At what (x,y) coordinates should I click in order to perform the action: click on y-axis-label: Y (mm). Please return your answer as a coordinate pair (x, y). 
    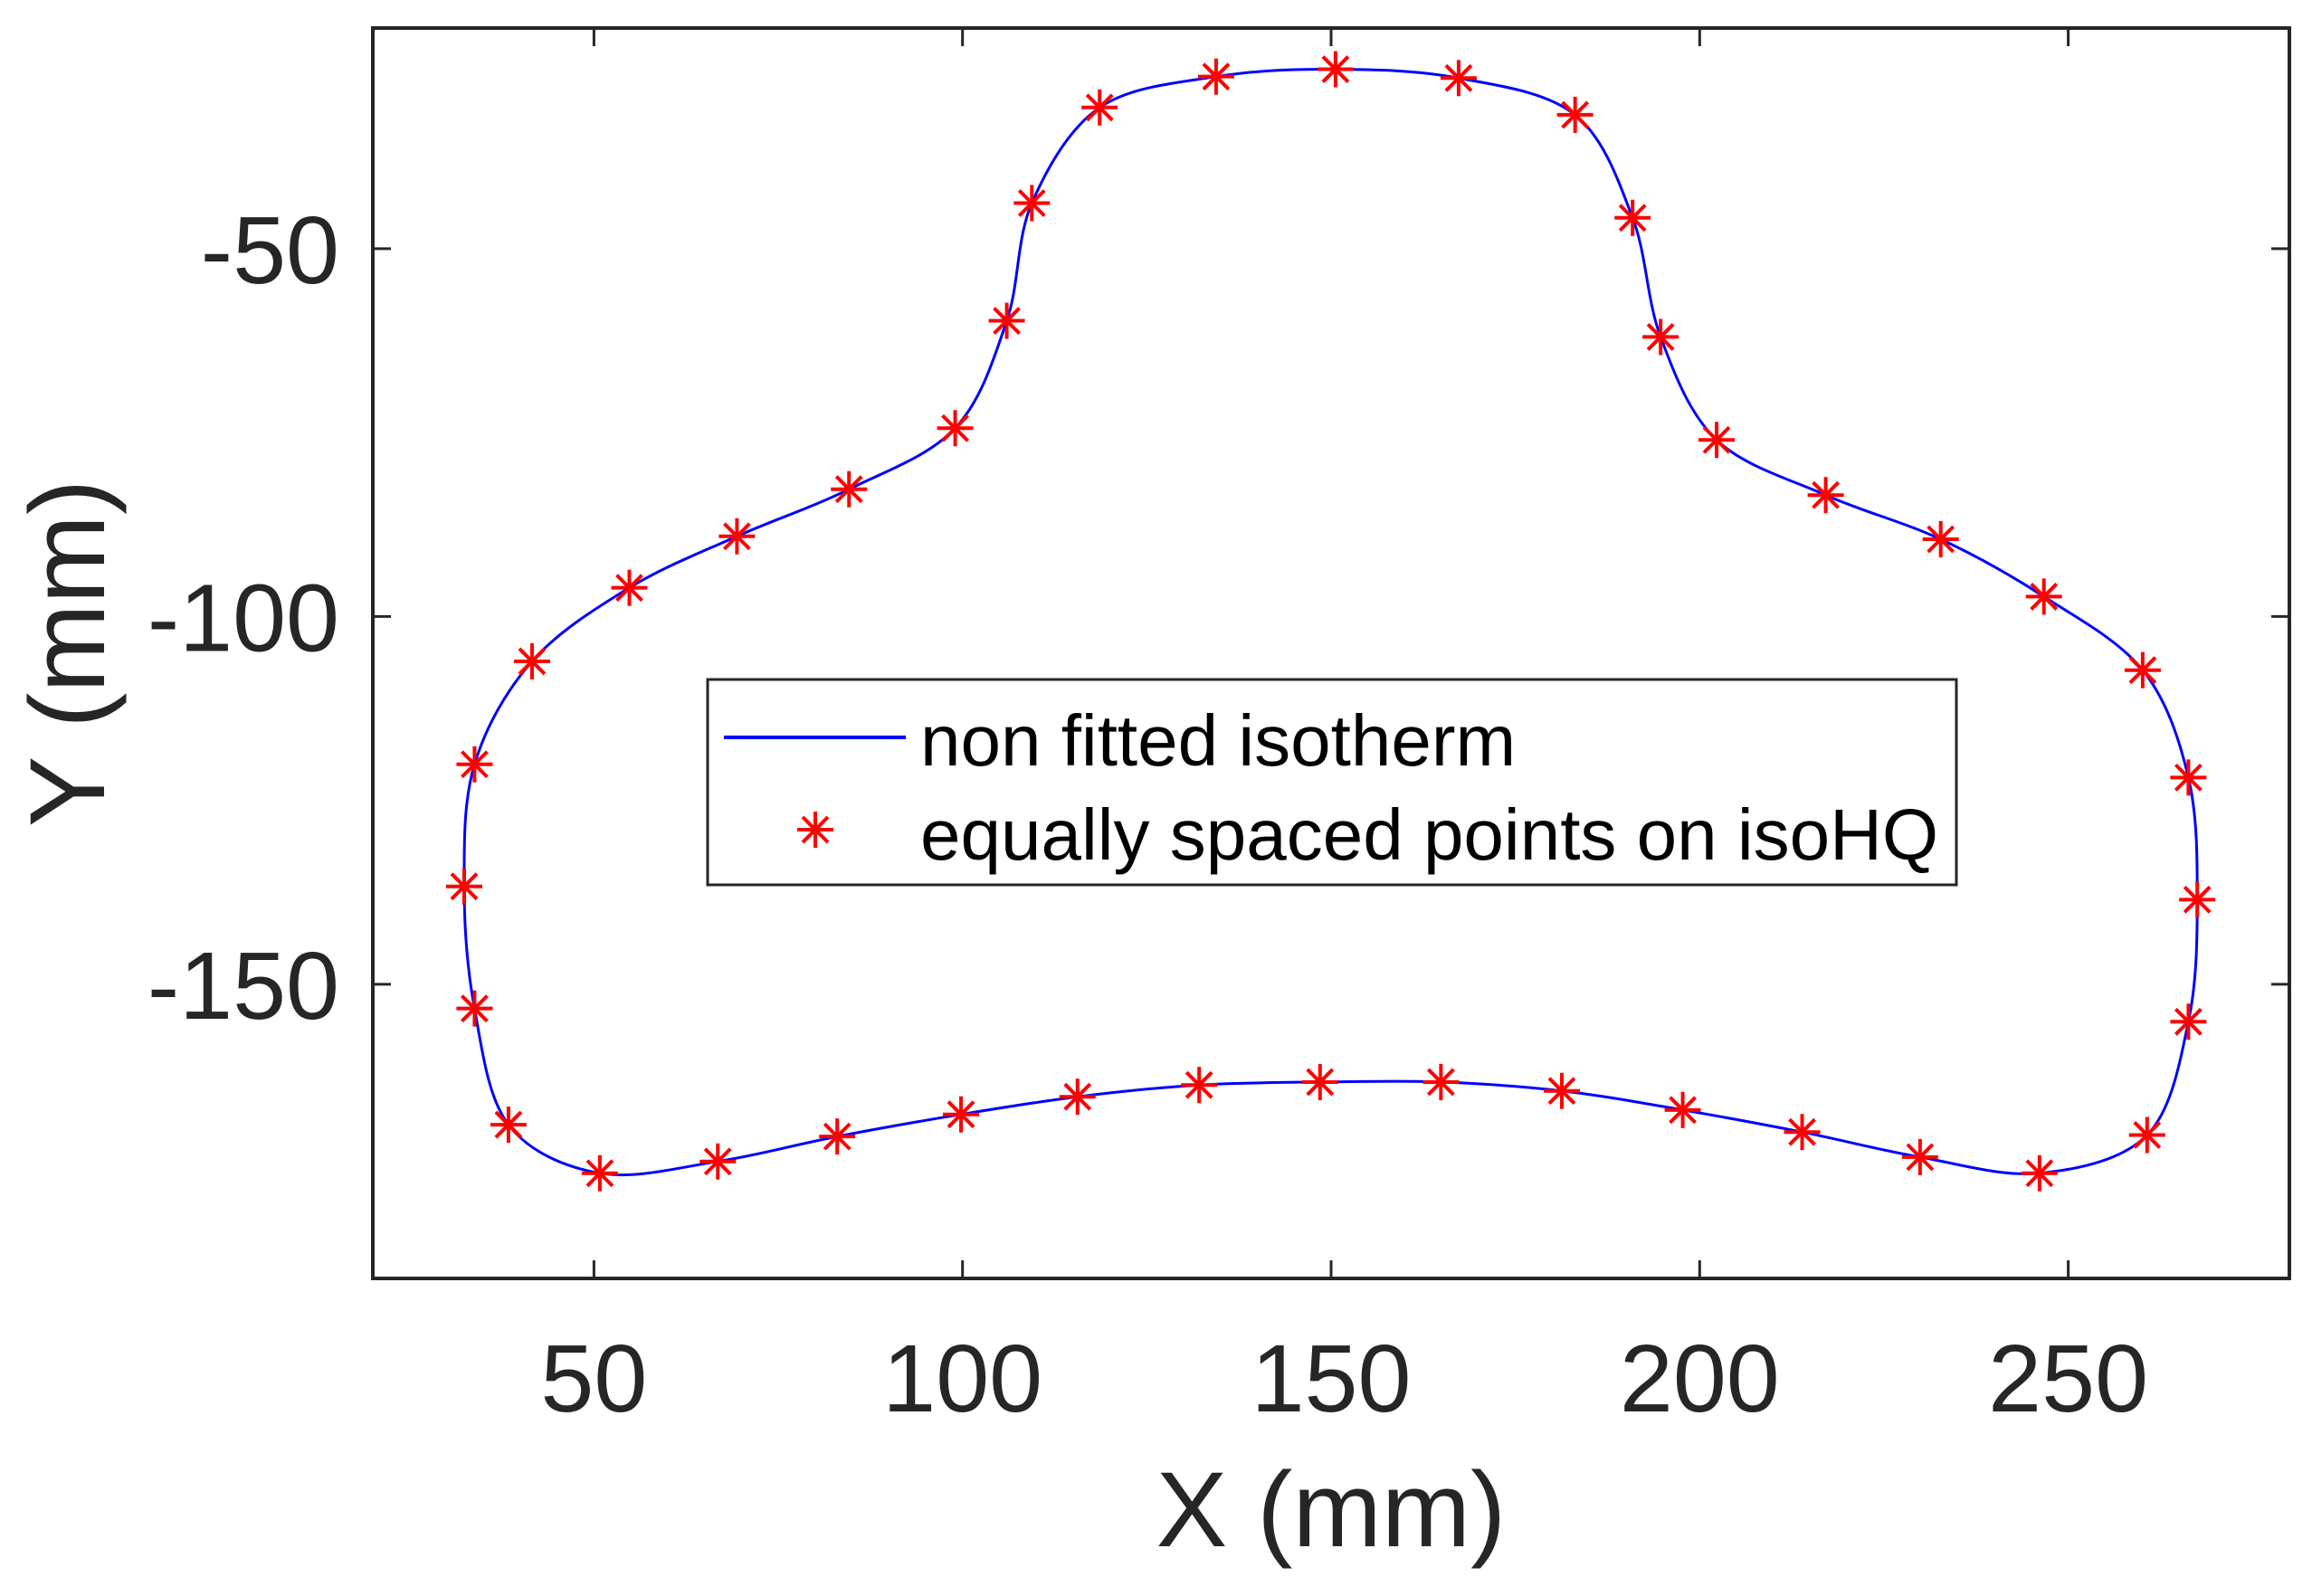
    Looking at the image, I should click on (68, 654).